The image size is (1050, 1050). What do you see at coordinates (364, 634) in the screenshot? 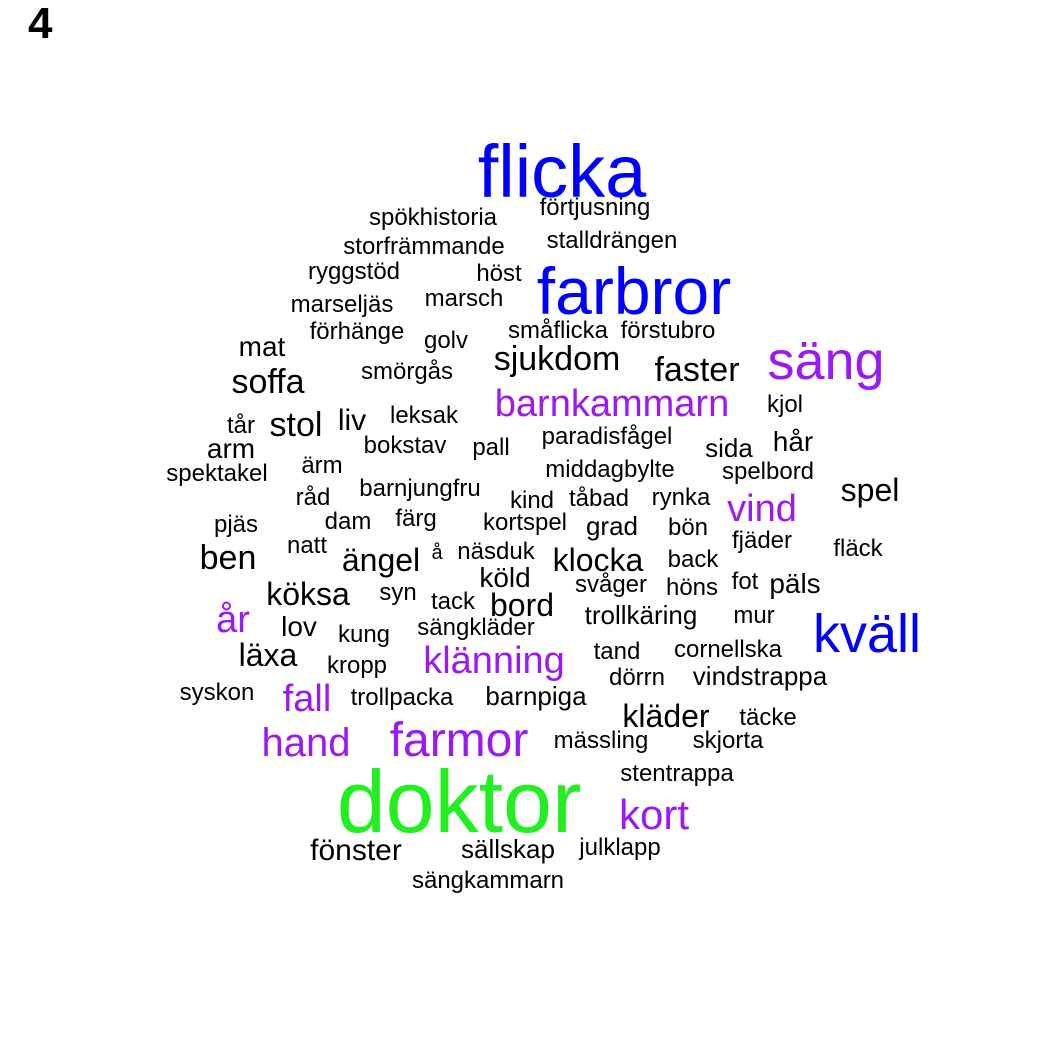
I see `word-kung: kung` at bounding box center [364, 634].